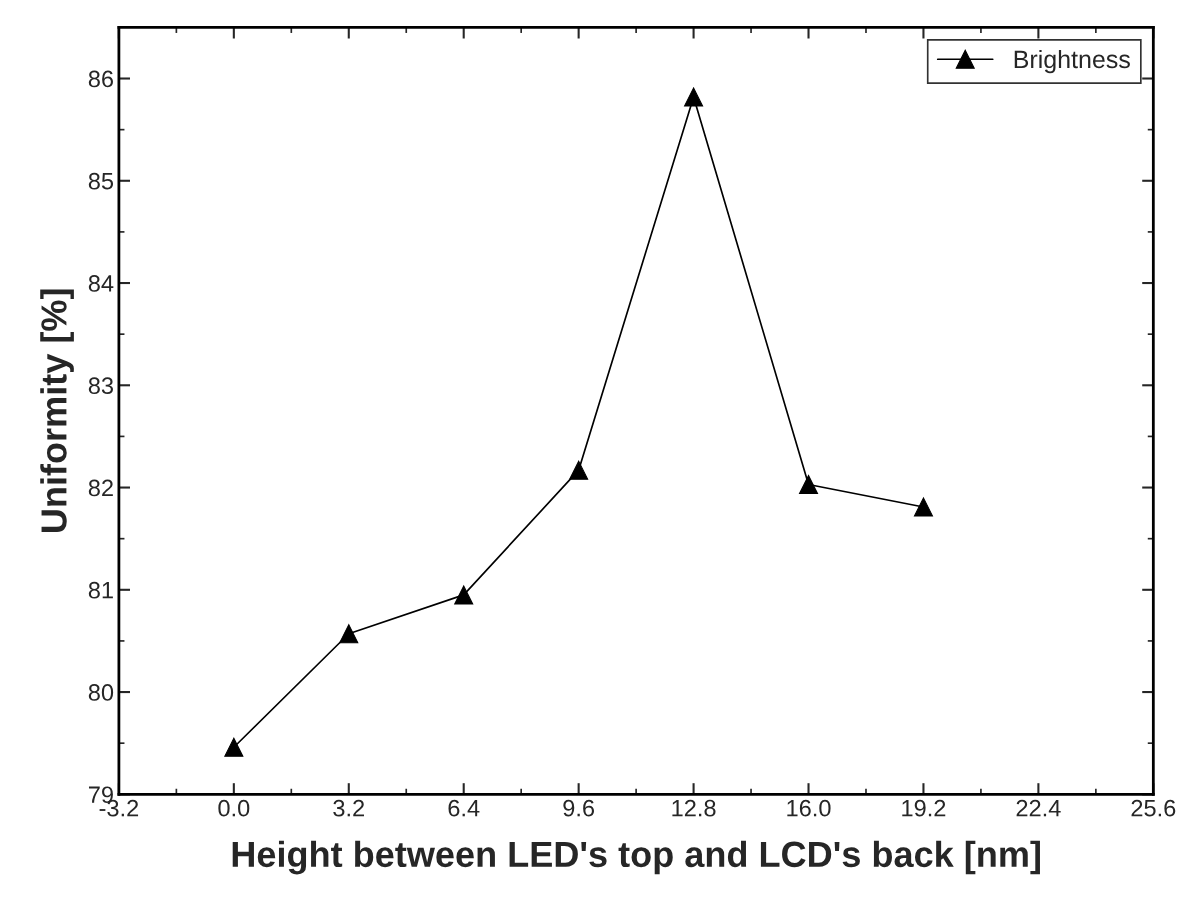 The width and height of the screenshot is (1189, 913). What do you see at coordinates (100, 386) in the screenshot?
I see `y-tick-label: 83` at bounding box center [100, 386].